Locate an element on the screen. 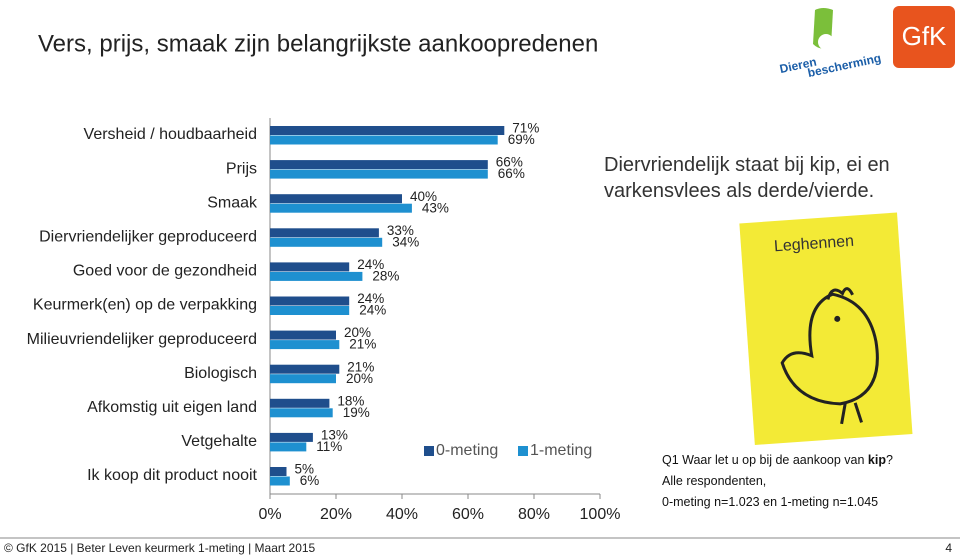 This screenshot has height=558, width=960. value-label: 13% is located at coordinates (334, 434).